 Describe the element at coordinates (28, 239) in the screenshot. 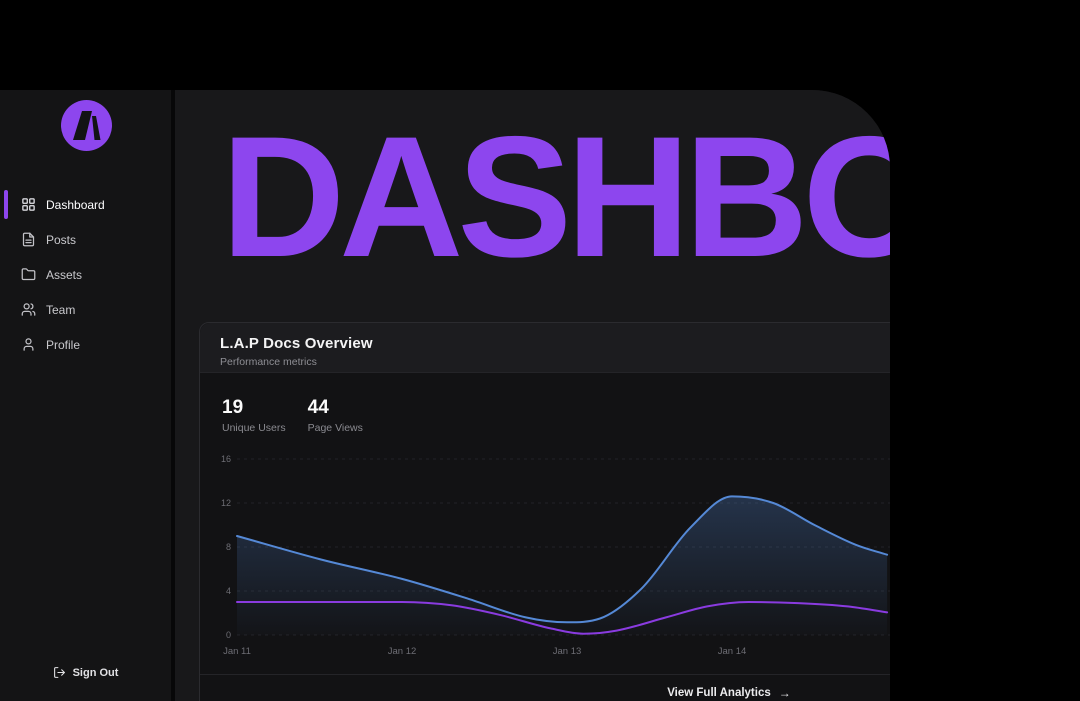

I see `document-icon` at that location.